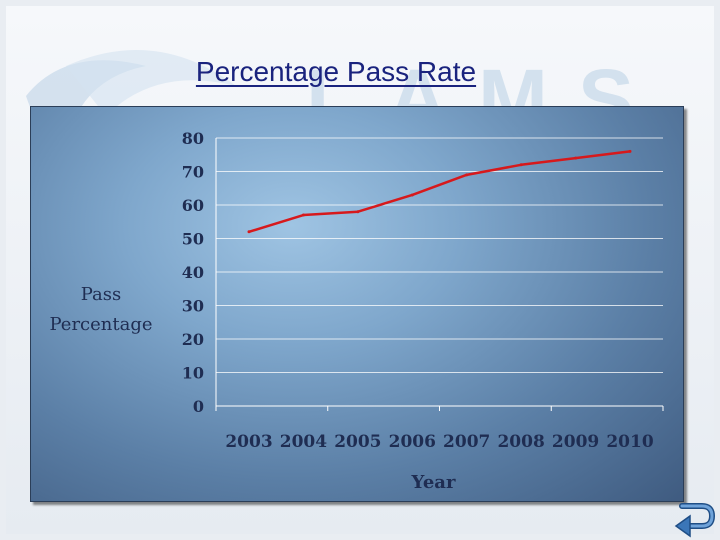 This screenshot has height=540, width=720. Describe the element at coordinates (100, 324) in the screenshot. I see `y-axis-title: Percentage` at that location.